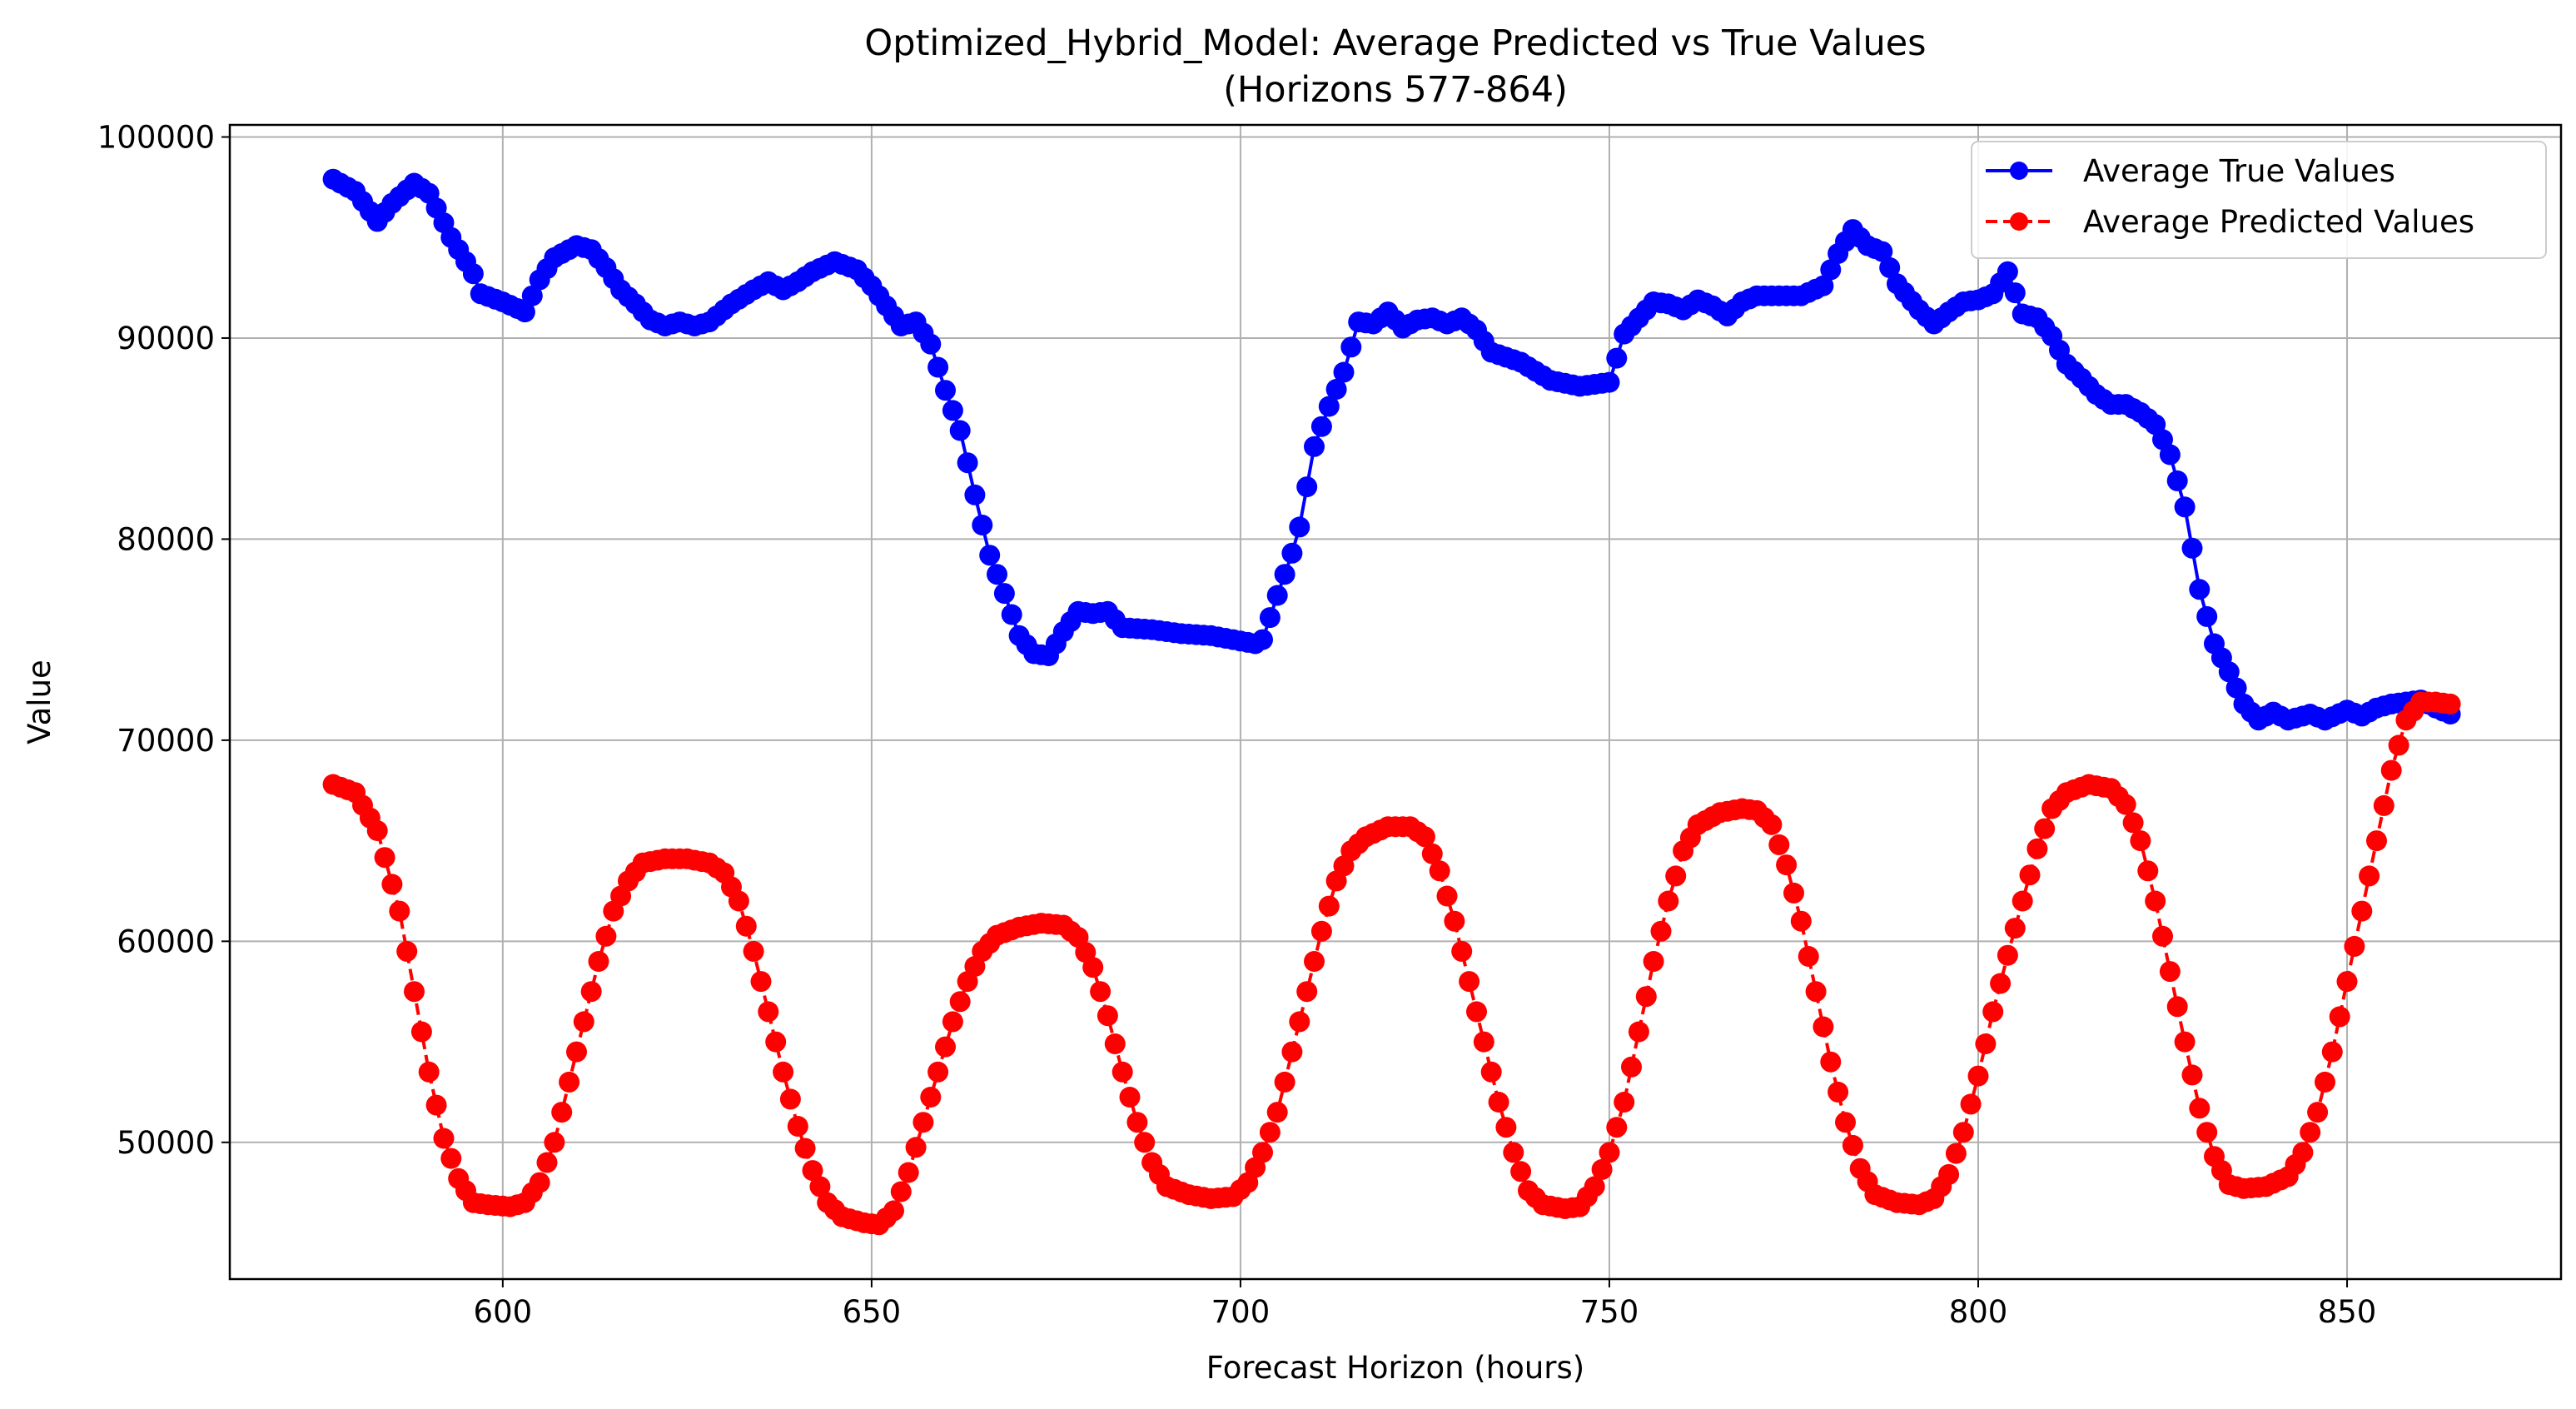 The width and height of the screenshot is (2576, 1409). Describe the element at coordinates (2347, 1312) in the screenshot. I see `x-tick-label: 850` at that location.